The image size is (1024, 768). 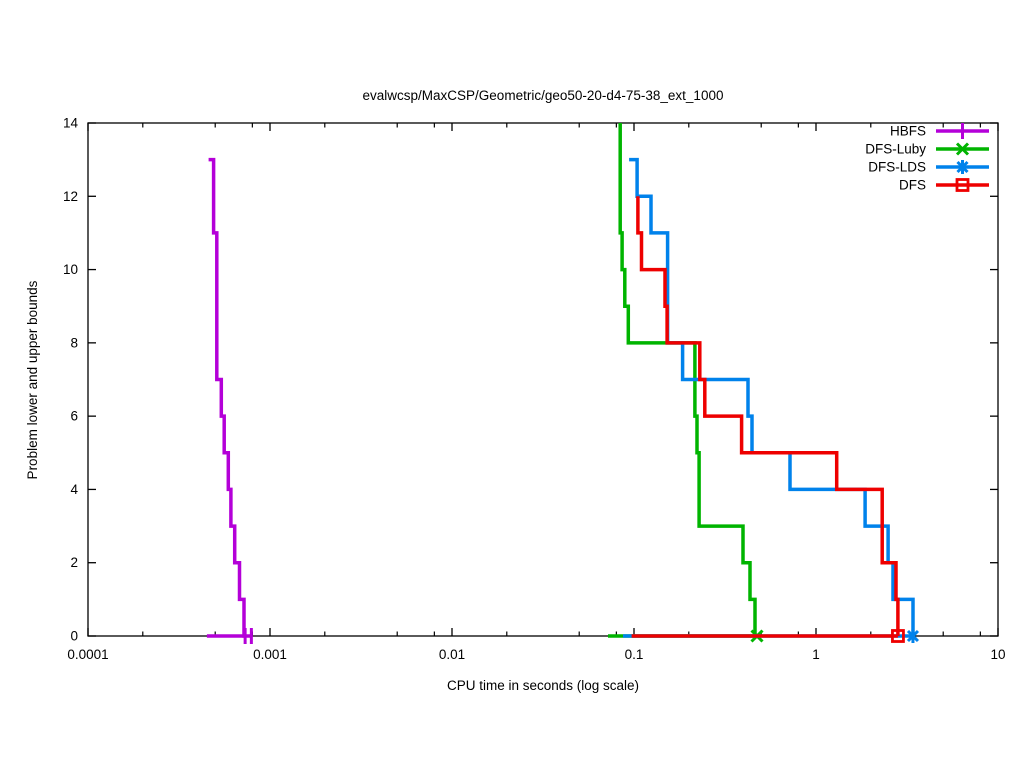 I want to click on legend-label-DFS-LDS: DFS-LDS, so click(x=897, y=167).